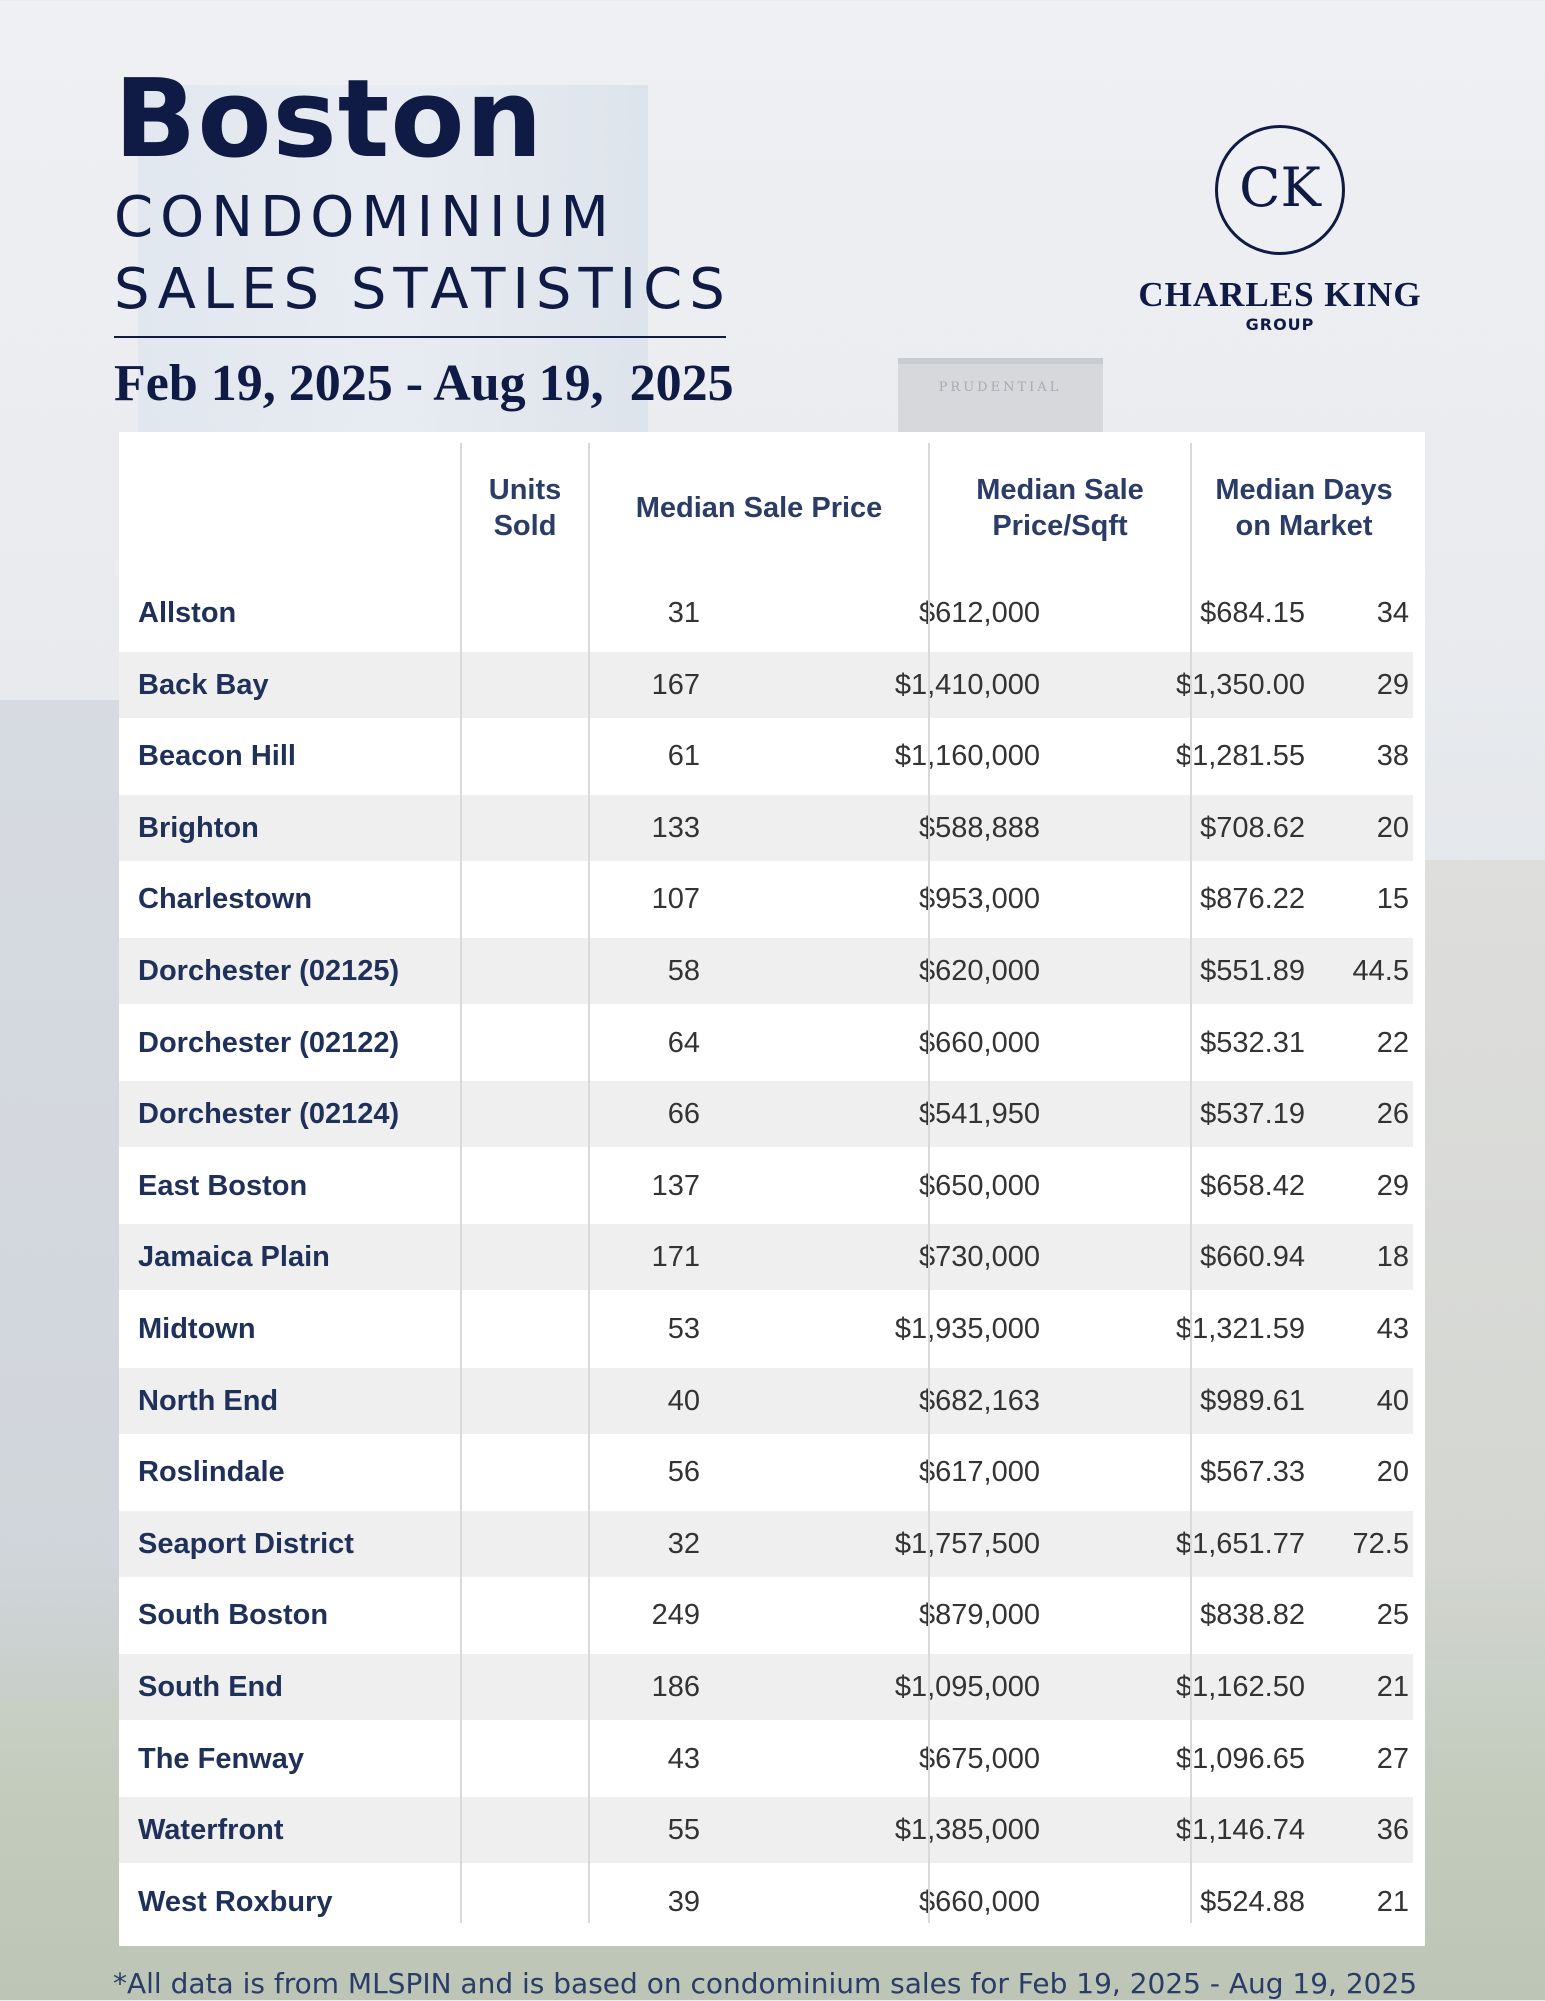 This screenshot has width=1545, height=2001. Describe the element at coordinates (1392, 613) in the screenshot. I see `days-on-market-value: 34` at that location.